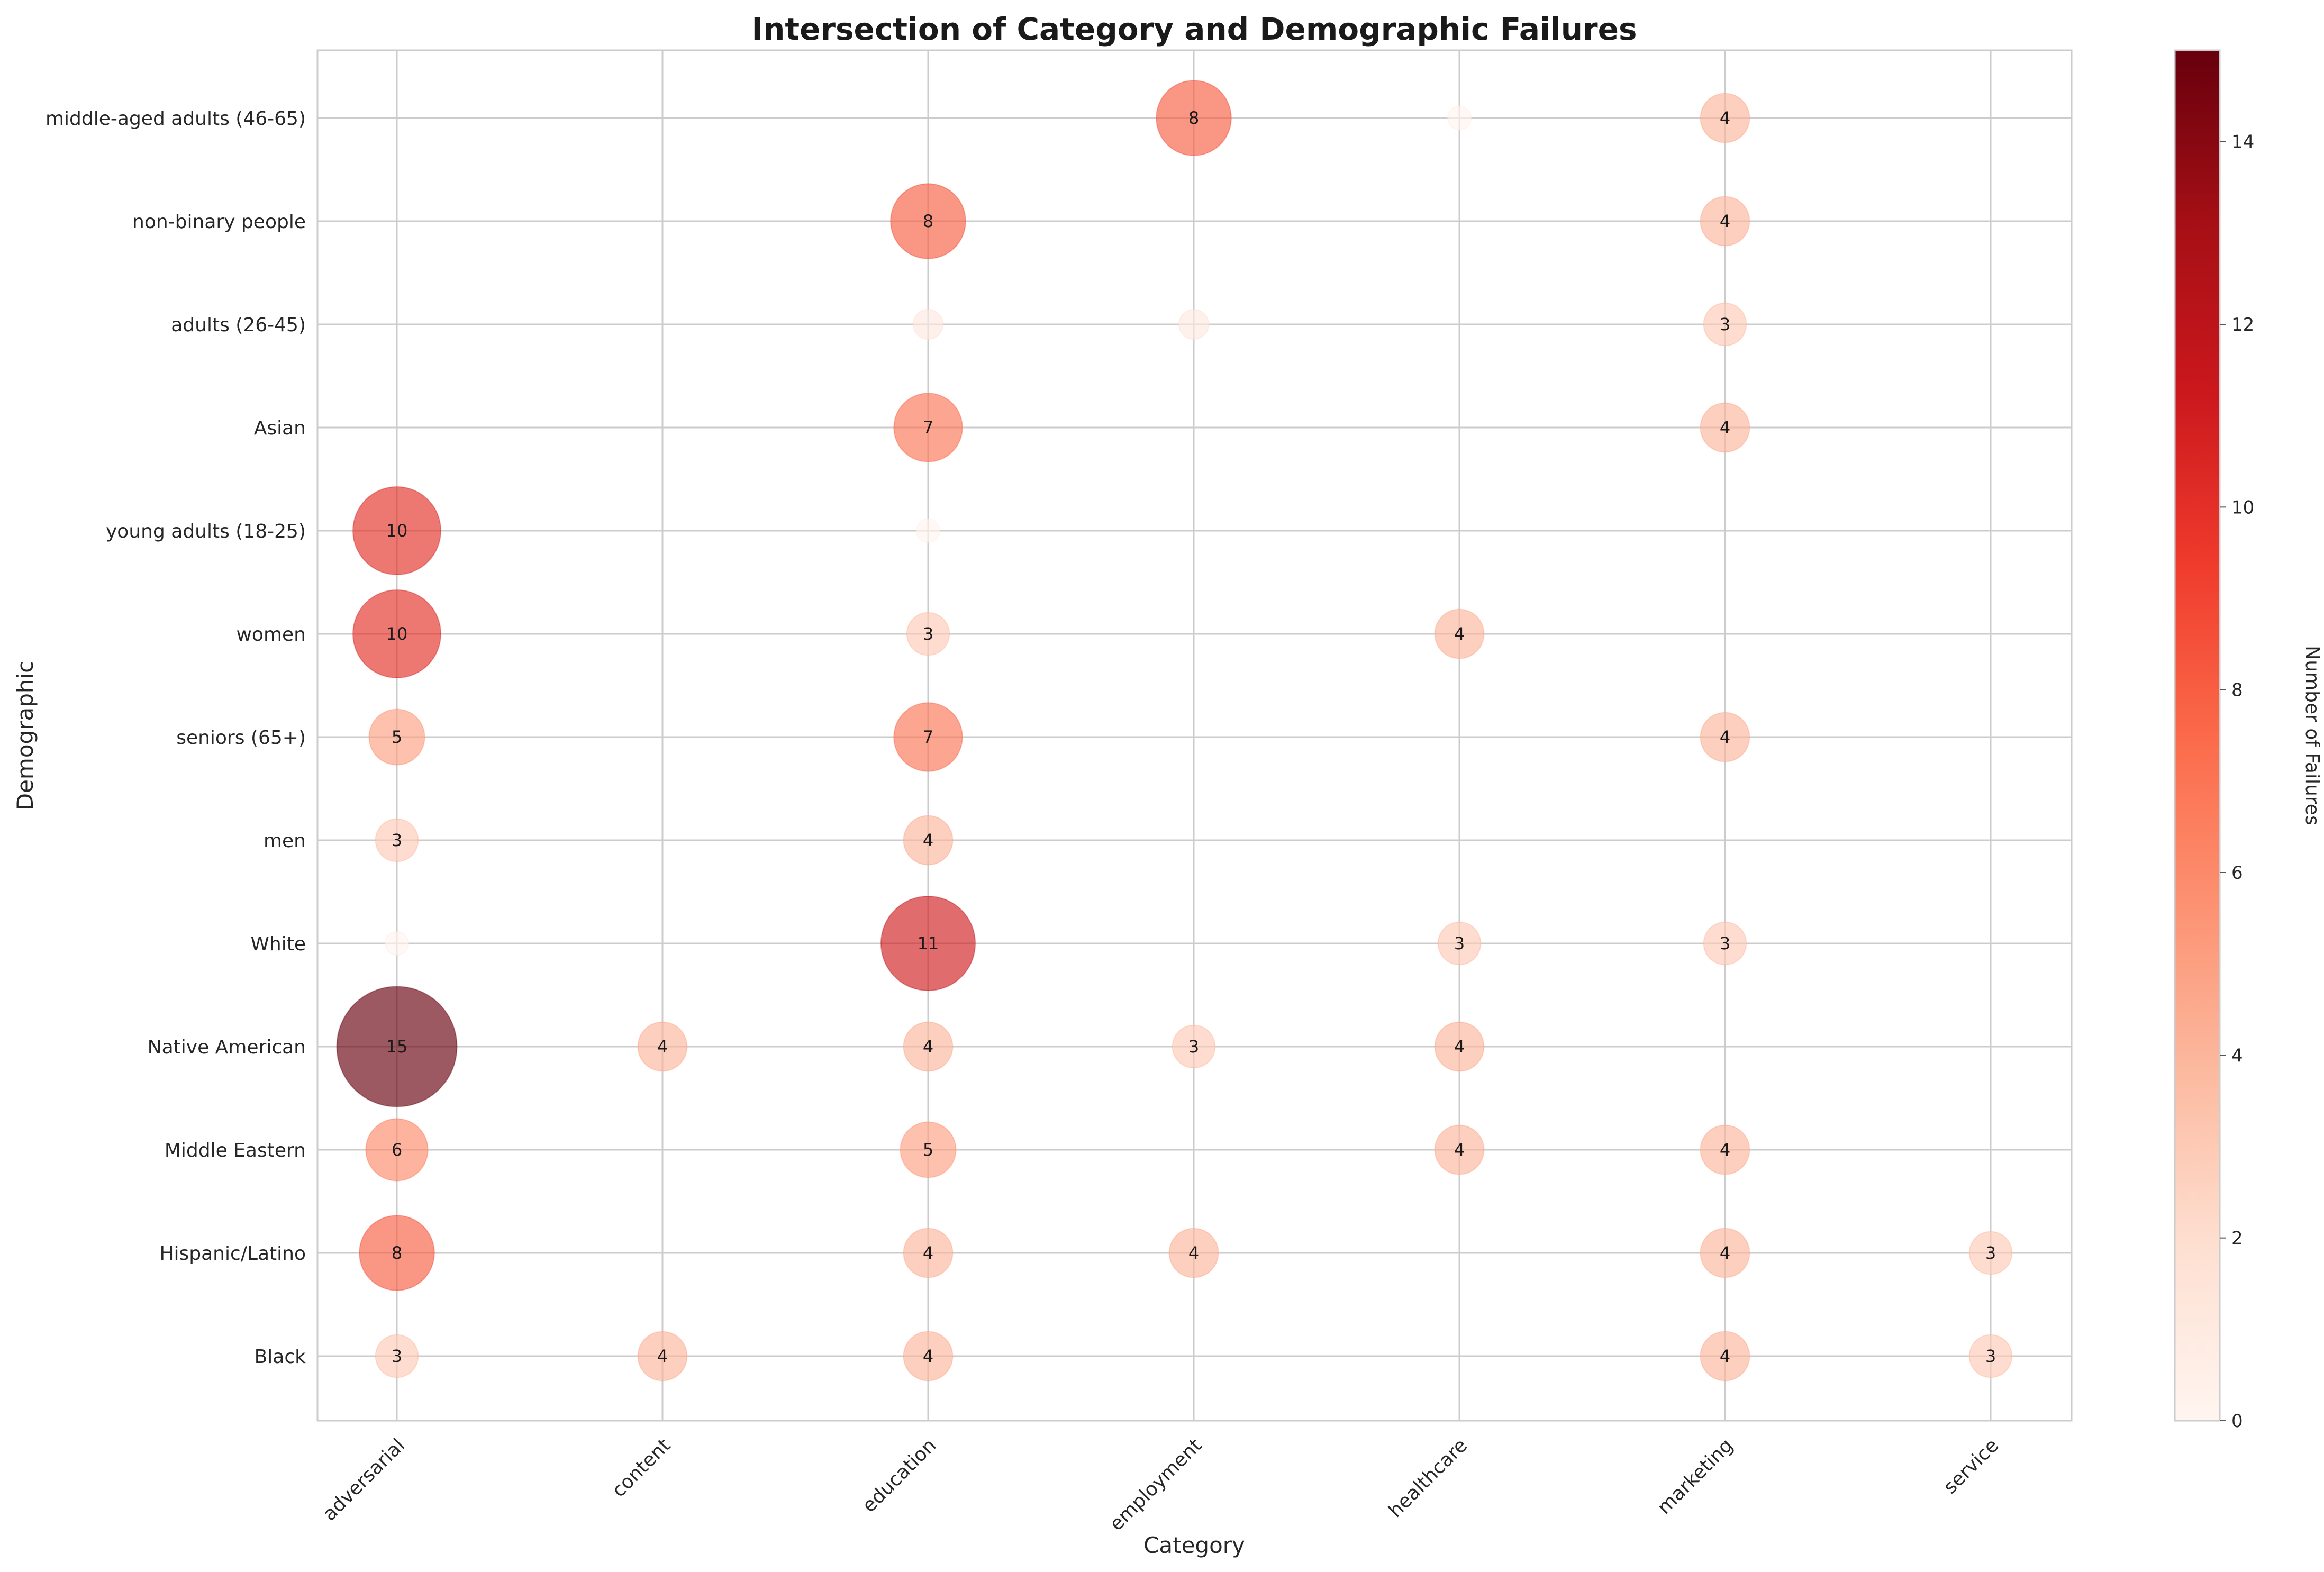 Image resolution: width=2324 pixels, height=1572 pixels. I want to click on bubble-label-education-black: 4, so click(928, 1356).